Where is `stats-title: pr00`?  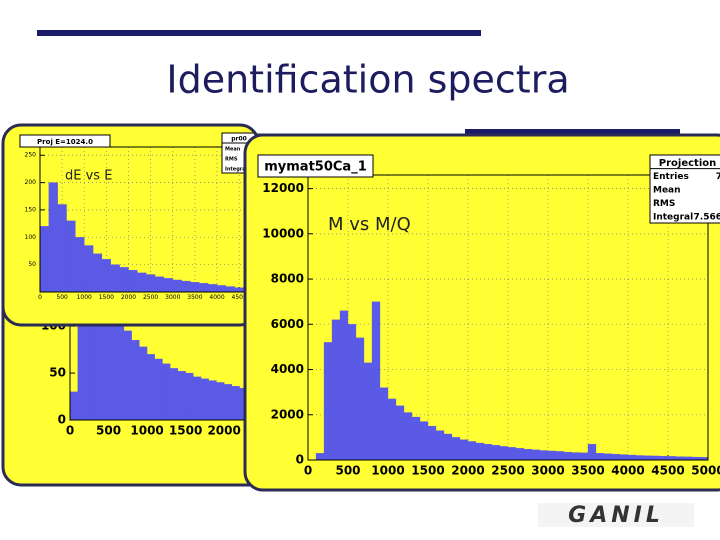 stats-title: pr00 is located at coordinates (239, 139).